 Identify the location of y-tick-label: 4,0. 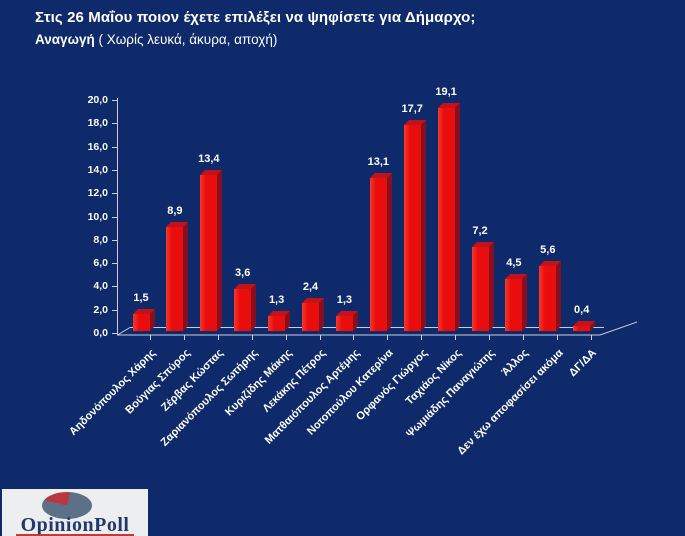
(100, 286).